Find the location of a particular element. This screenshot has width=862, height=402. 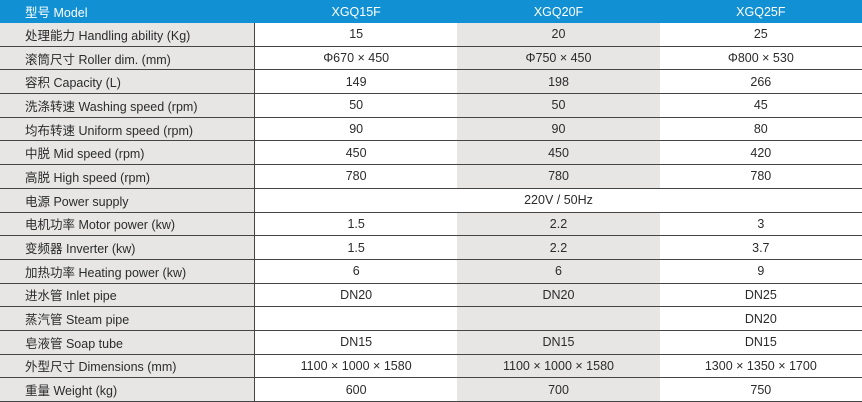

table-row: 皂液管 Soap tube DN15 DN15 DN15 is located at coordinates (431, 342).